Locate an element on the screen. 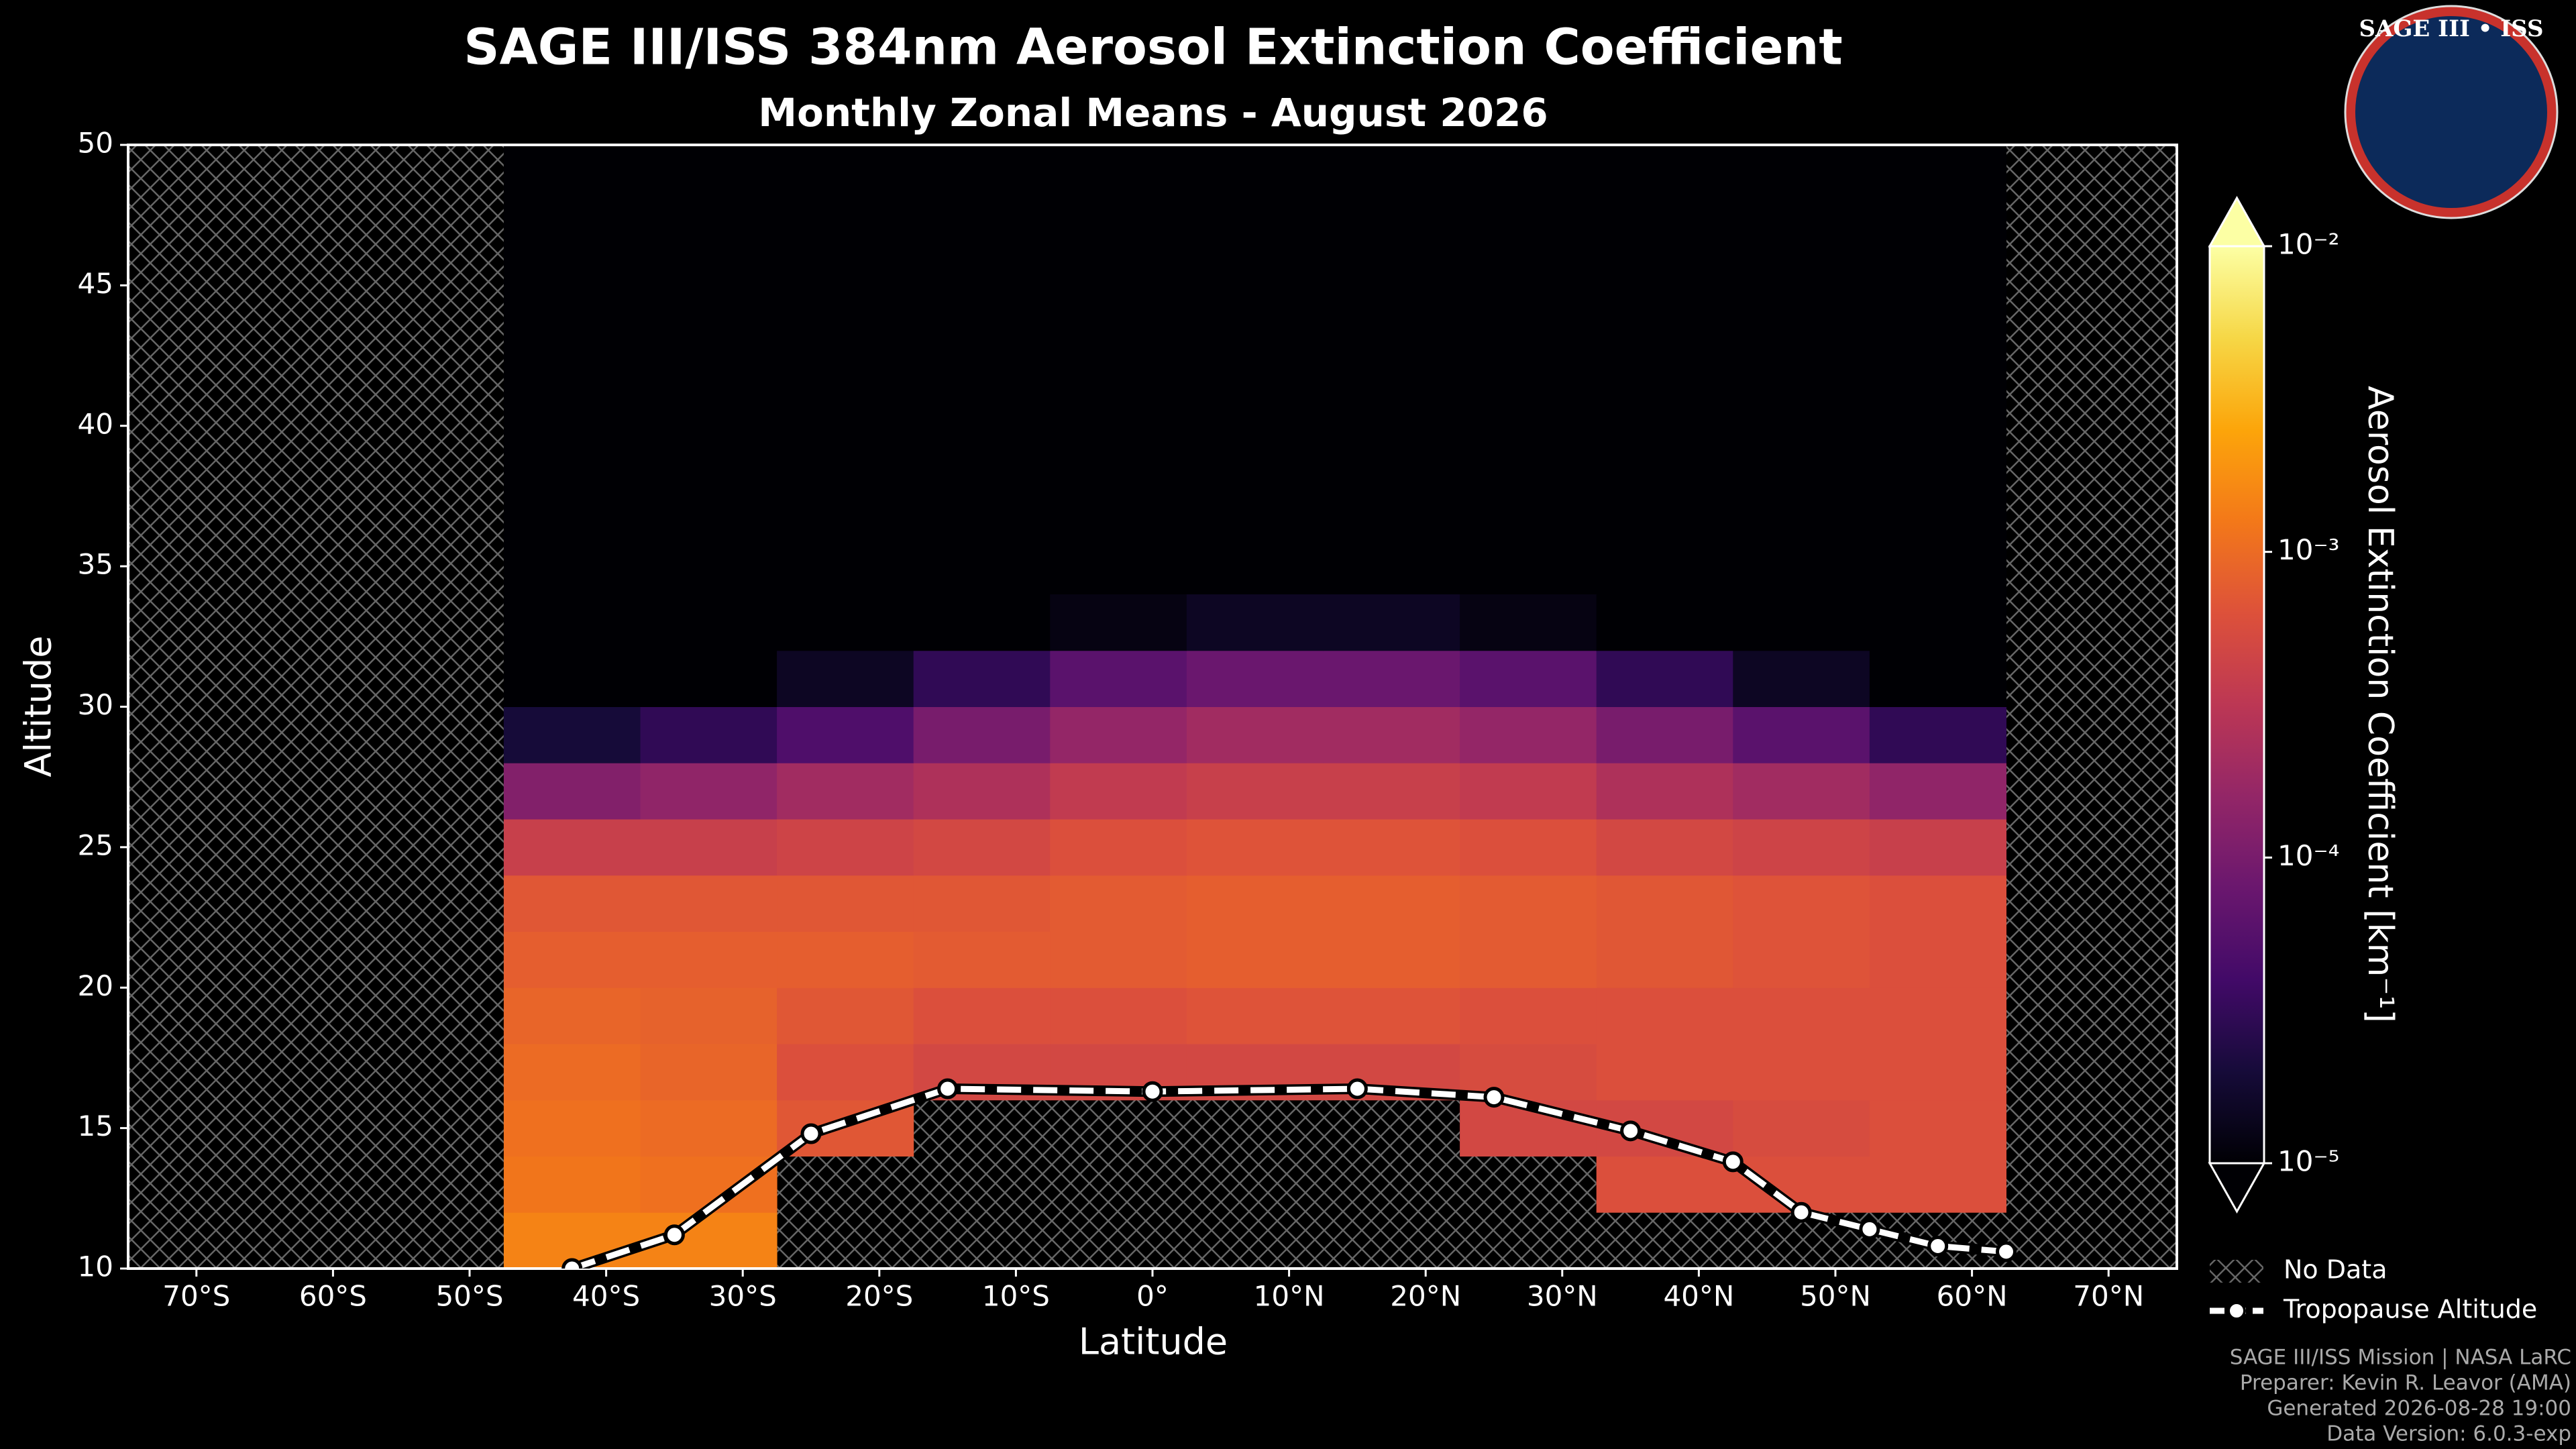  footer-line: SAGE III/ISS Mission | NASA LaRC is located at coordinates (2400, 1358).